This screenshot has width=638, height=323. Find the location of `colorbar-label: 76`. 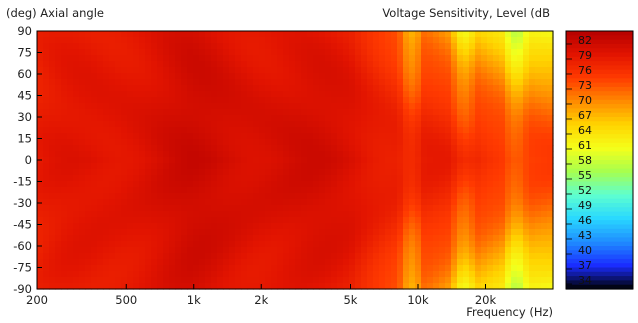

colorbar-label: 76 is located at coordinates (585, 70).